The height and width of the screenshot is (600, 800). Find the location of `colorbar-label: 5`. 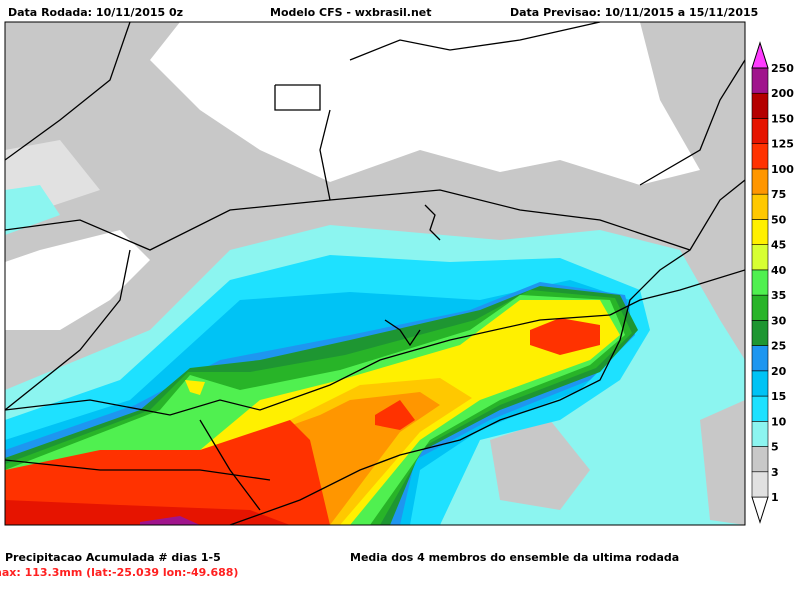

colorbar-label: 5 is located at coordinates (775, 447).